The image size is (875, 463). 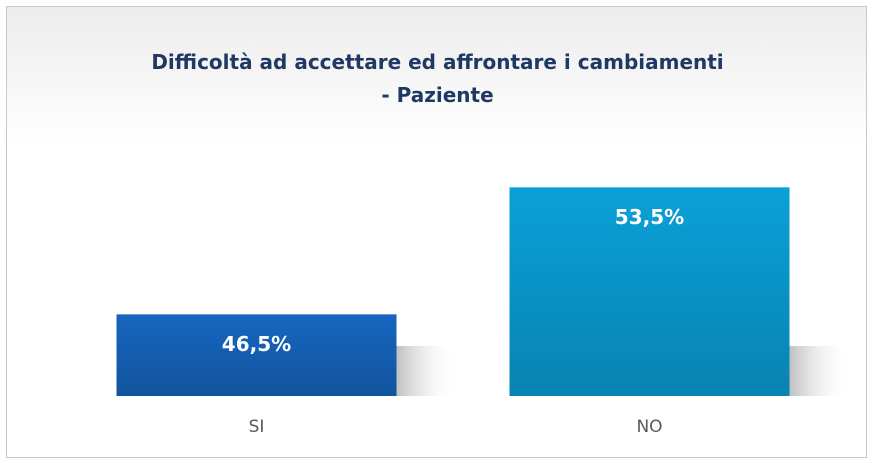 I want to click on value-label: 53,5%, so click(x=649, y=217).